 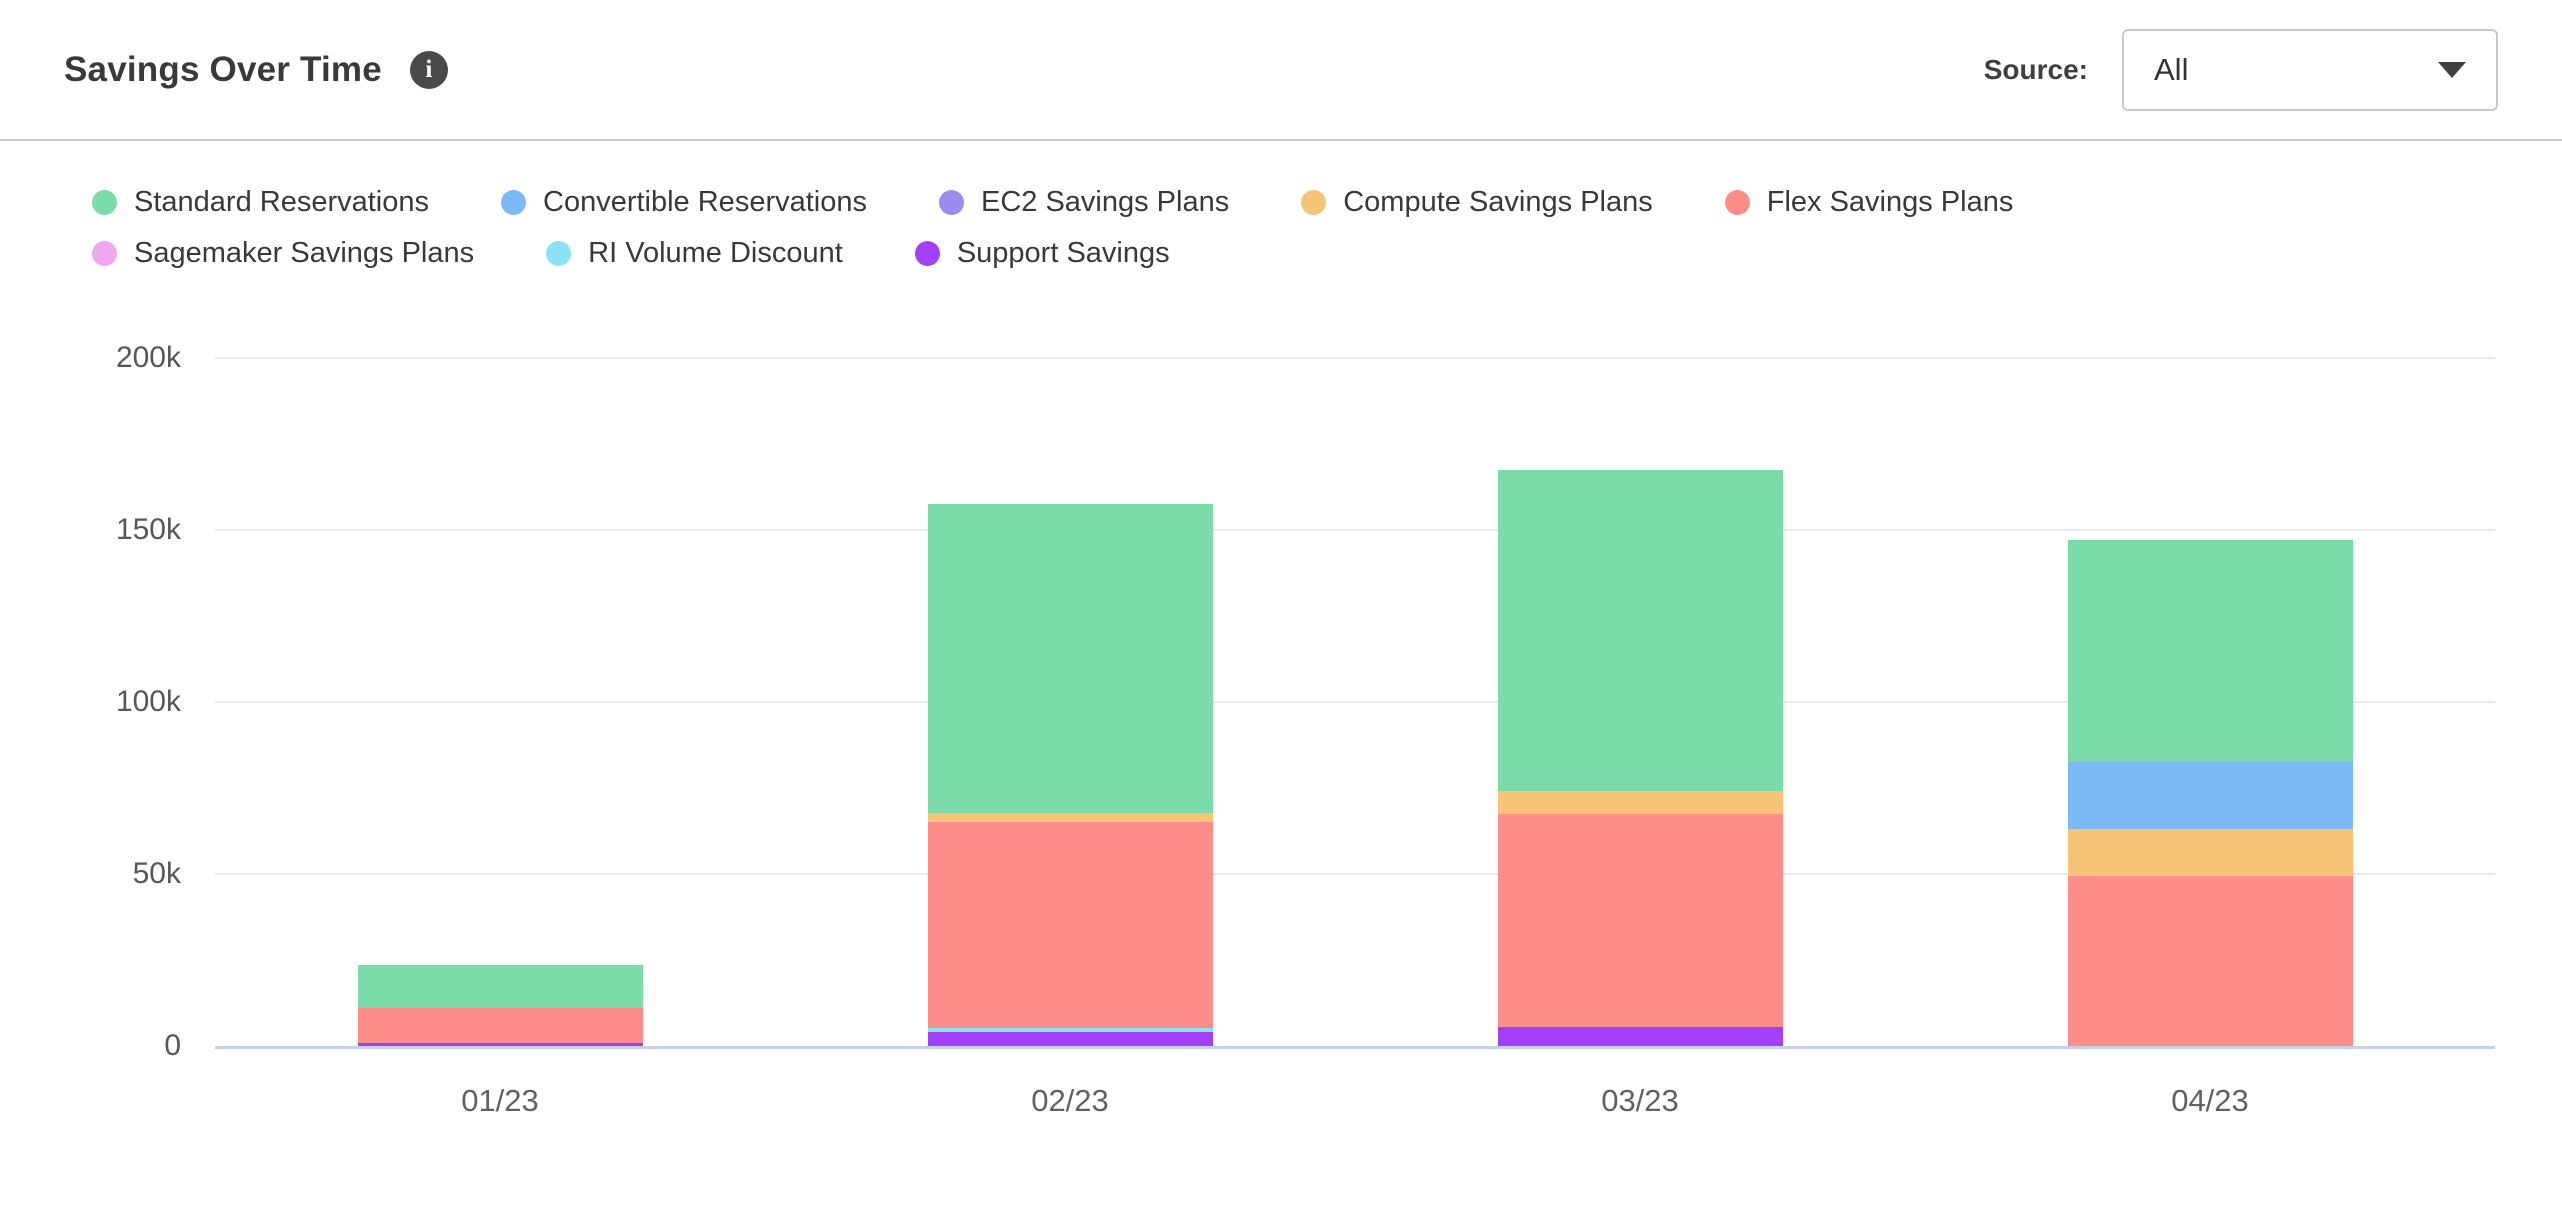 I want to click on legend-label: Compute Savings Plans, so click(x=1498, y=202).